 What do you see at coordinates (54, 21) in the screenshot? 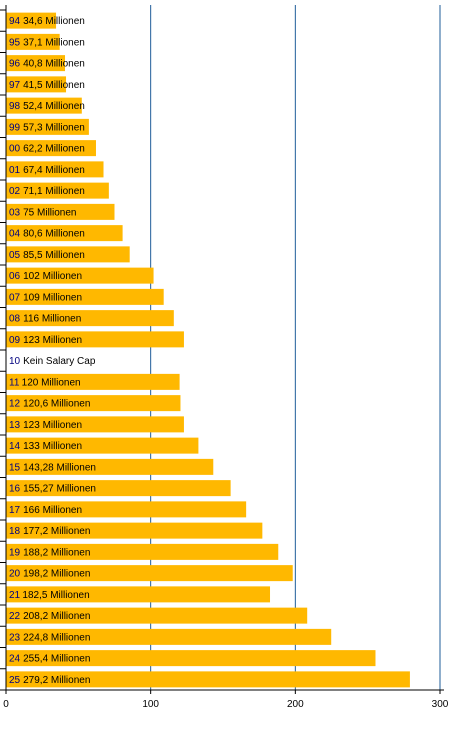
I see `data-label-94: 34,6 Millionen` at bounding box center [54, 21].